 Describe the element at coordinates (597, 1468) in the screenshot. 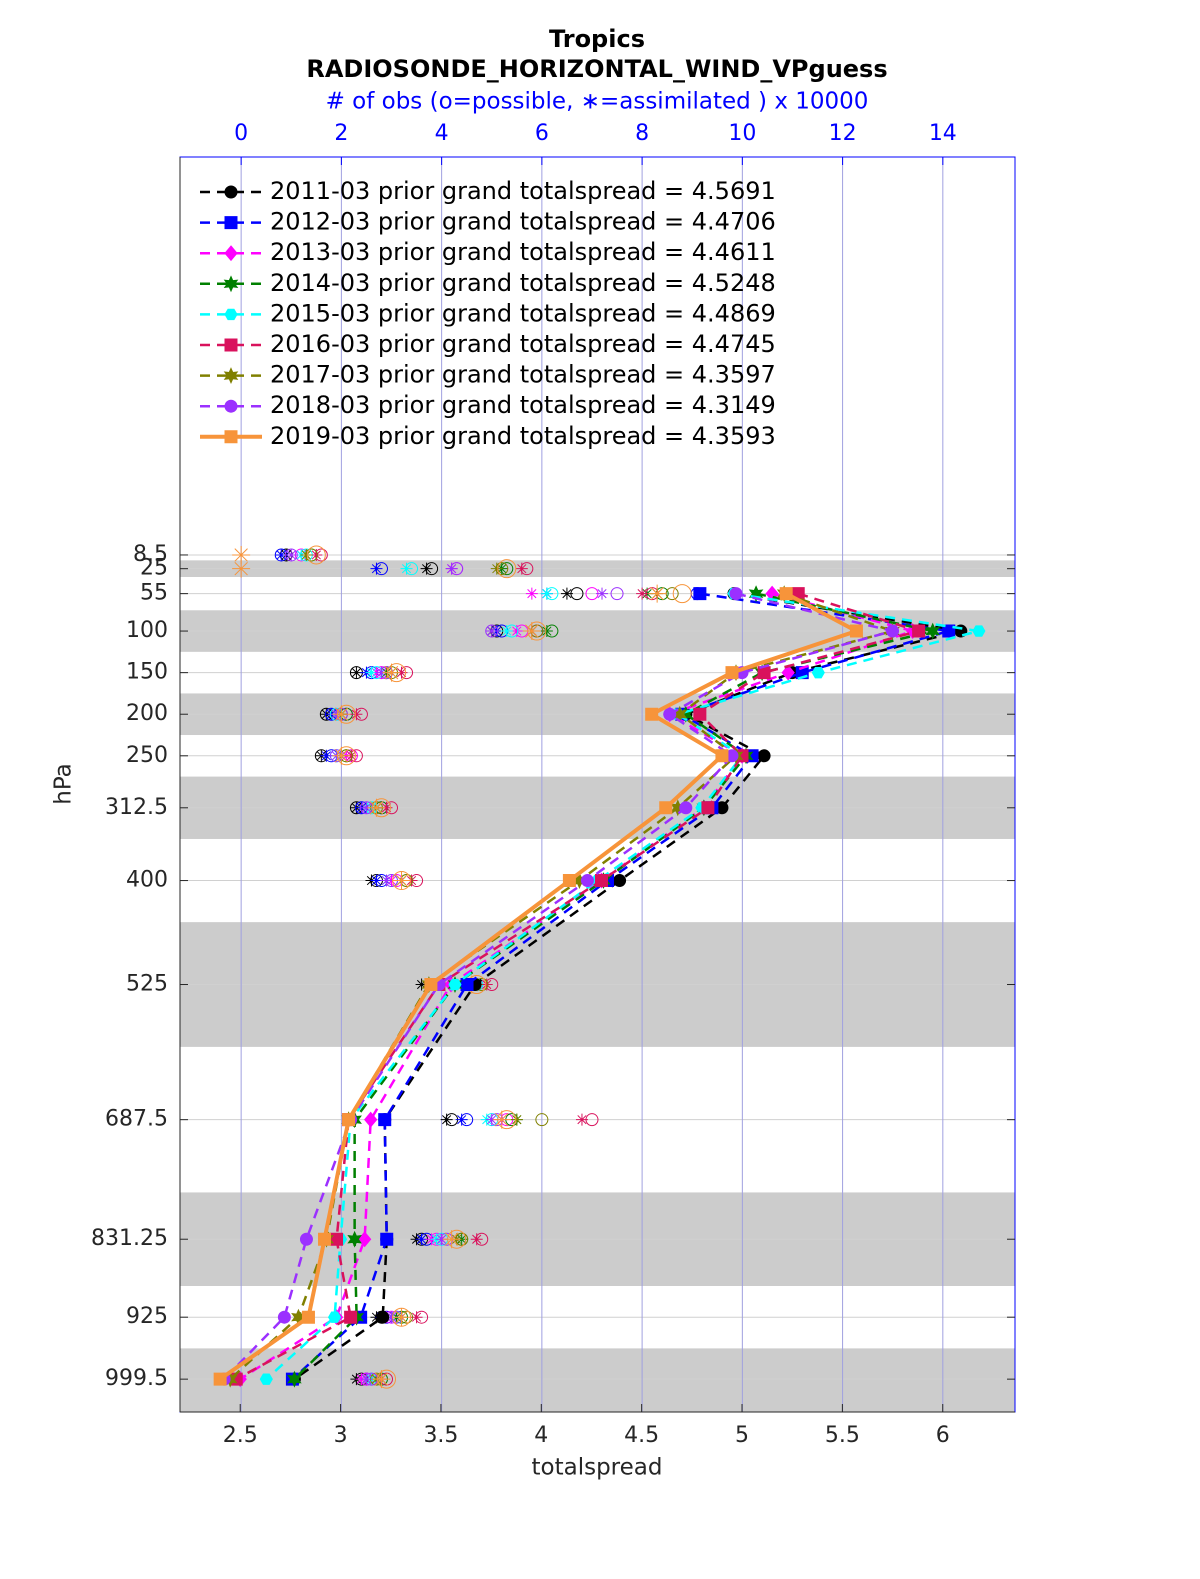

I see `x-axis-label: totalspread` at that location.